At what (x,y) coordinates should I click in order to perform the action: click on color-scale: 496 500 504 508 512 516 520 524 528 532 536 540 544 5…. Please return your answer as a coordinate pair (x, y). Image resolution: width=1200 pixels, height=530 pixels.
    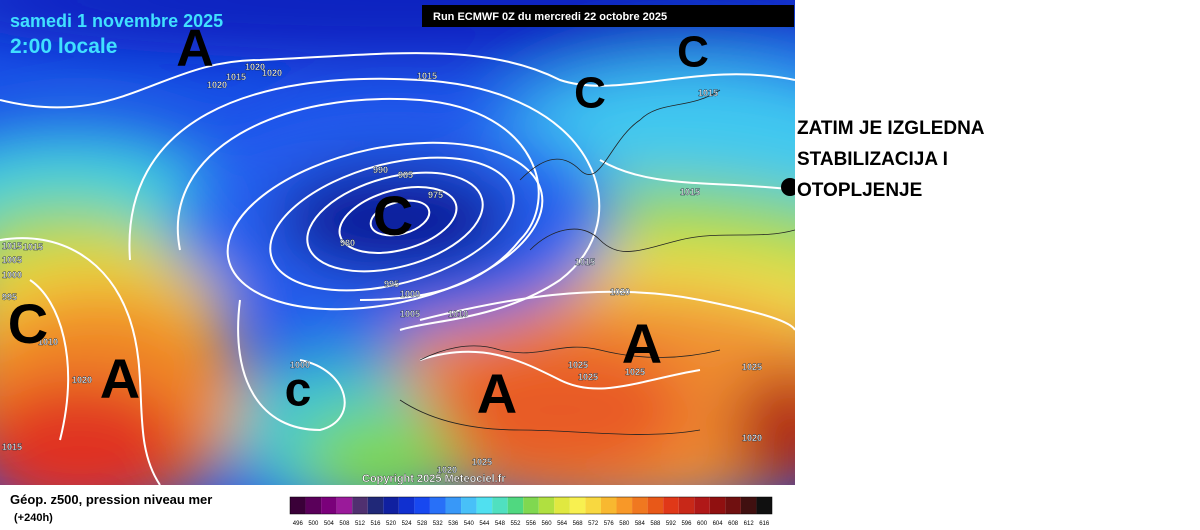
    Looking at the image, I should click on (531, 511).